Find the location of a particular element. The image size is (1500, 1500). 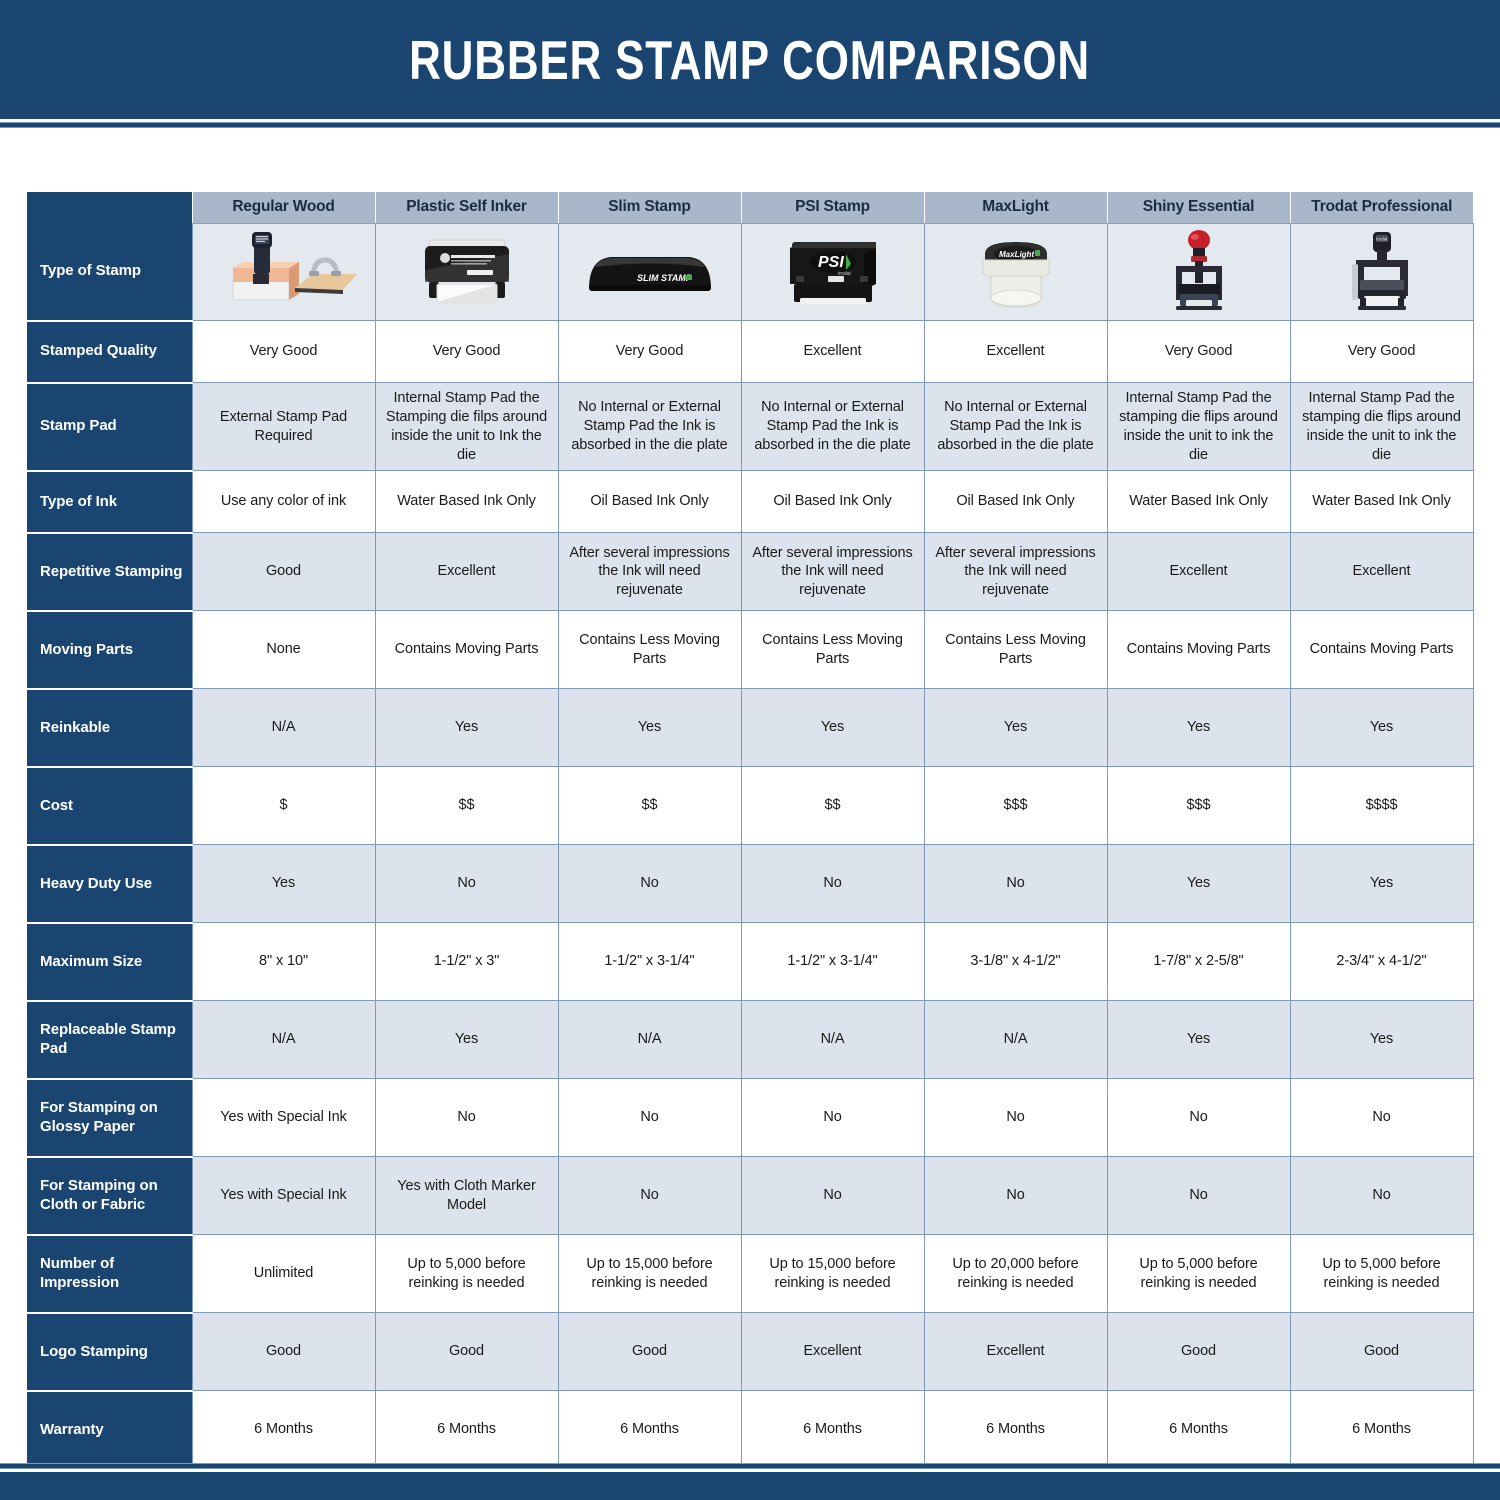

cell-stamped-quality-psi-stamp: Excellent is located at coordinates (832, 351).